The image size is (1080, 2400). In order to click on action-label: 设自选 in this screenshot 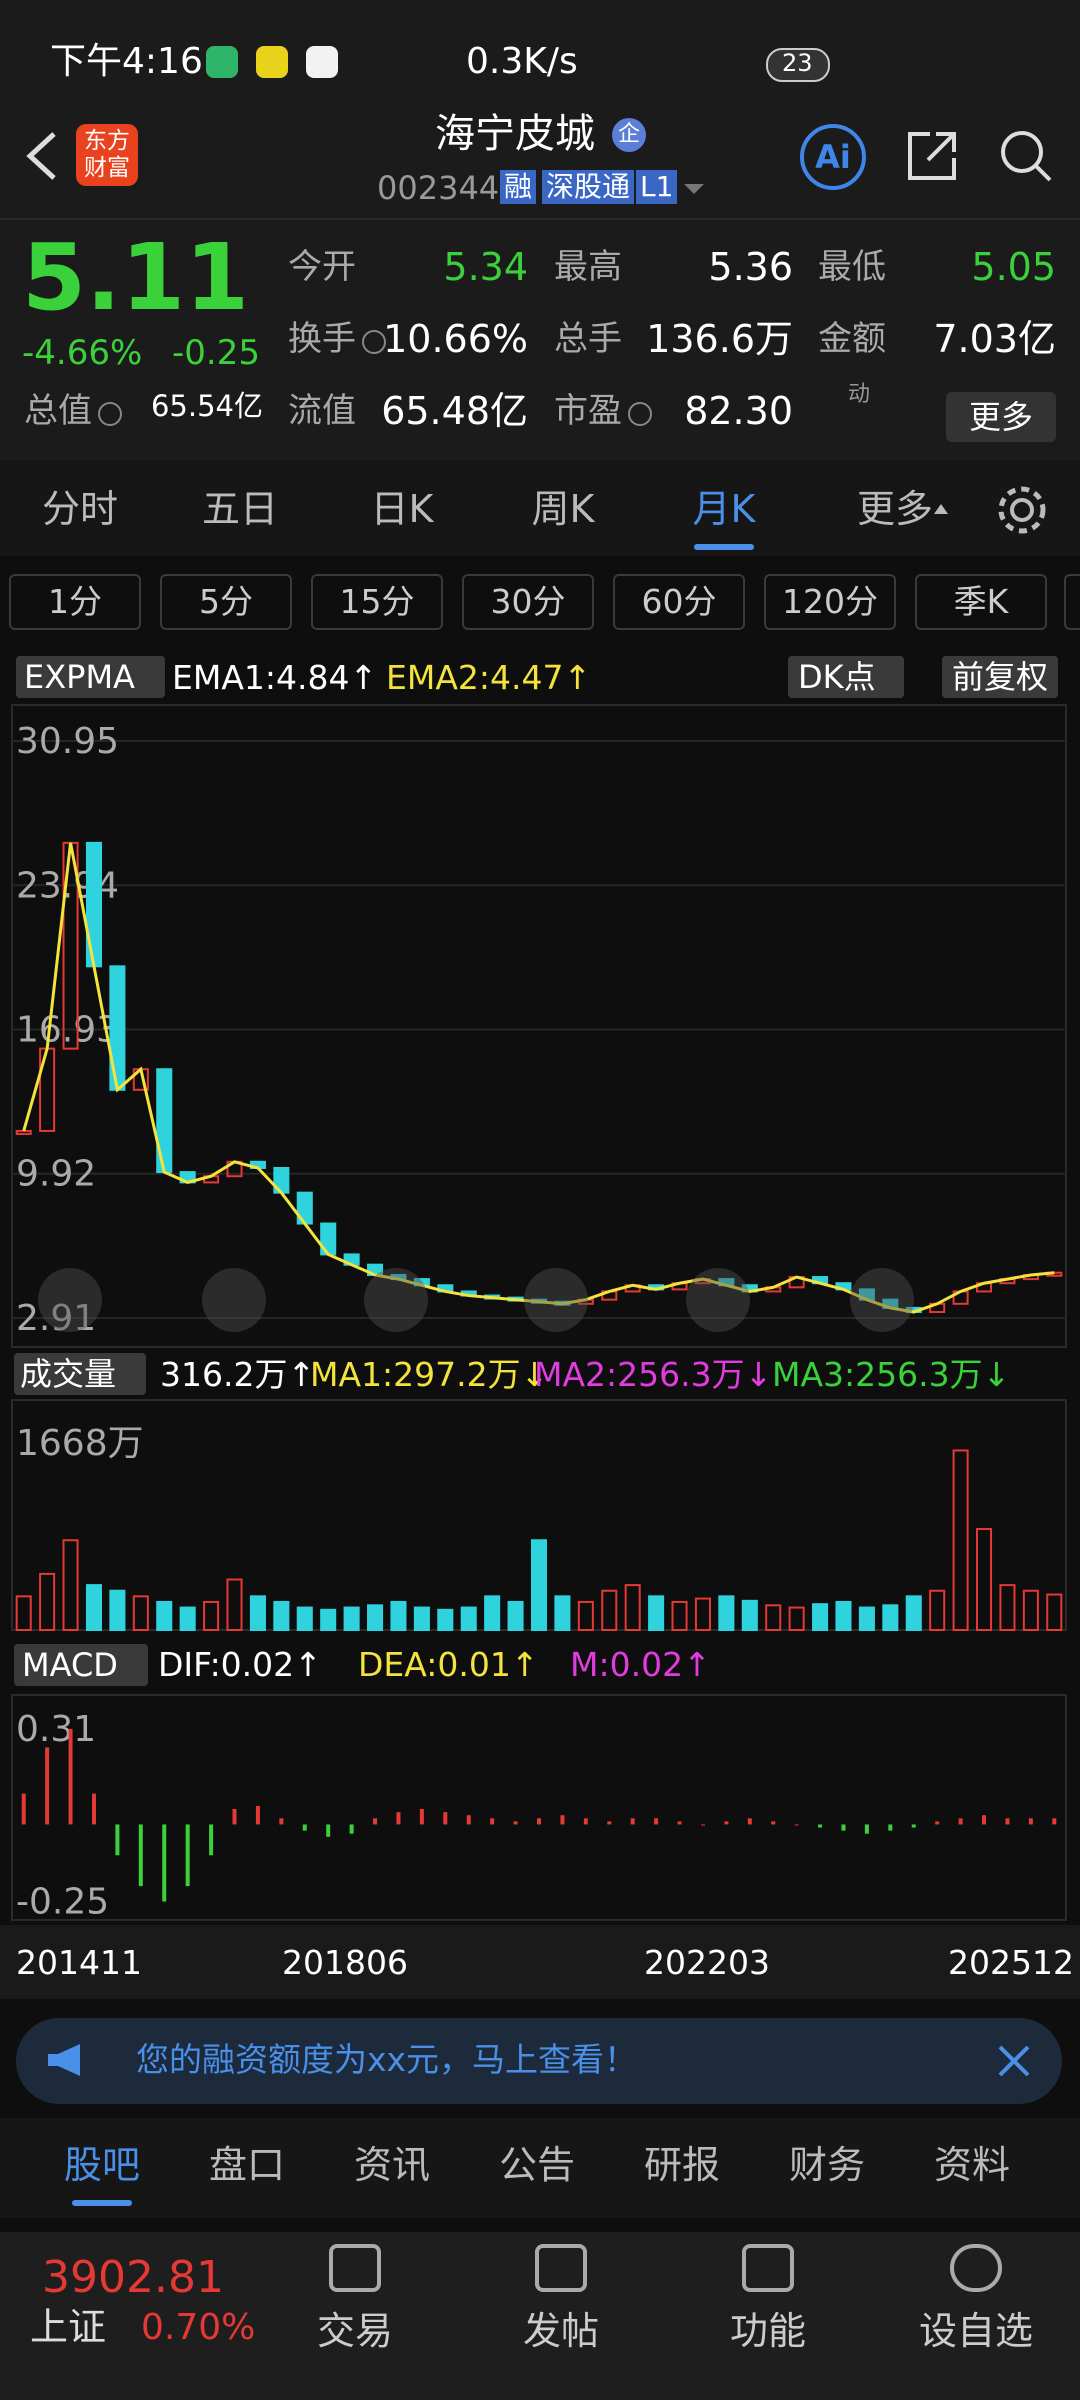, I will do `click(976, 2331)`.